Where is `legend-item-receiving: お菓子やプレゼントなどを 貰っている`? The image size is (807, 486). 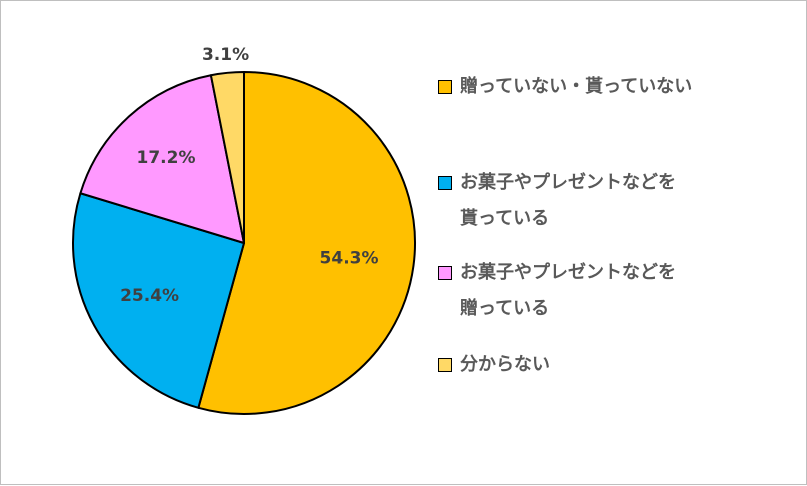
legend-item-receiving: お菓子やプレゼントなどを 貰っている is located at coordinates (557, 201).